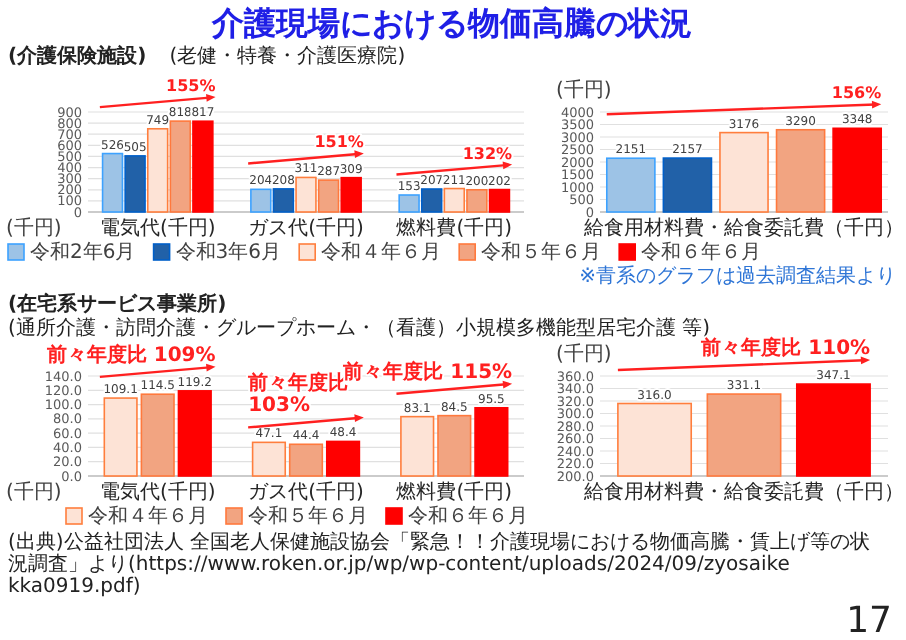 Image resolution: width=906 pixels, height=640 pixels. Describe the element at coordinates (785, 348) in the screenshot. I see `text: 前々年度比 110%` at that location.